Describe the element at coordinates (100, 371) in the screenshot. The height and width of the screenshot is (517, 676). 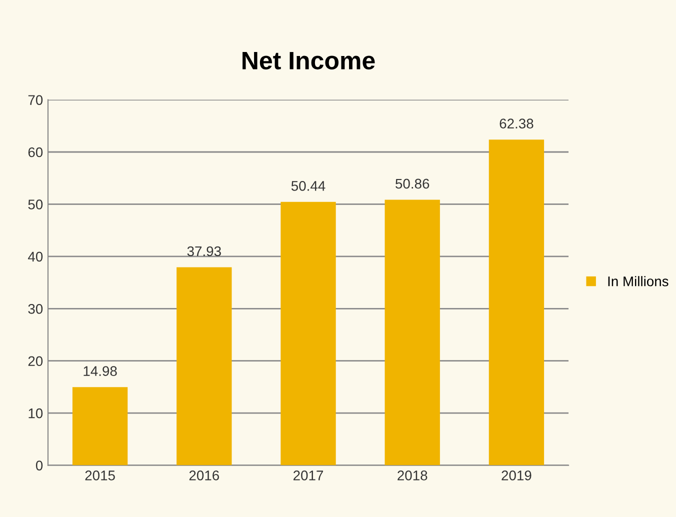
I see `text: 14.98` at that location.